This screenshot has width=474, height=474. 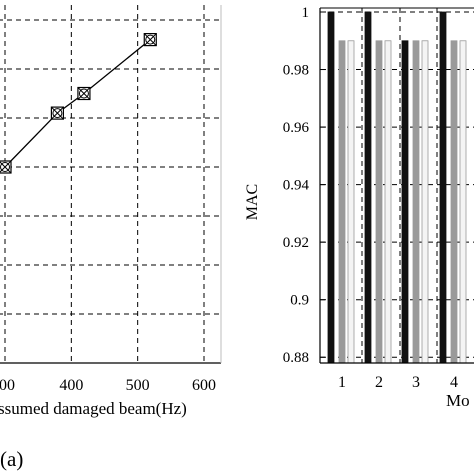 What do you see at coordinates (71, 385) in the screenshot?
I see `left-x-tick-label: 400` at bounding box center [71, 385].